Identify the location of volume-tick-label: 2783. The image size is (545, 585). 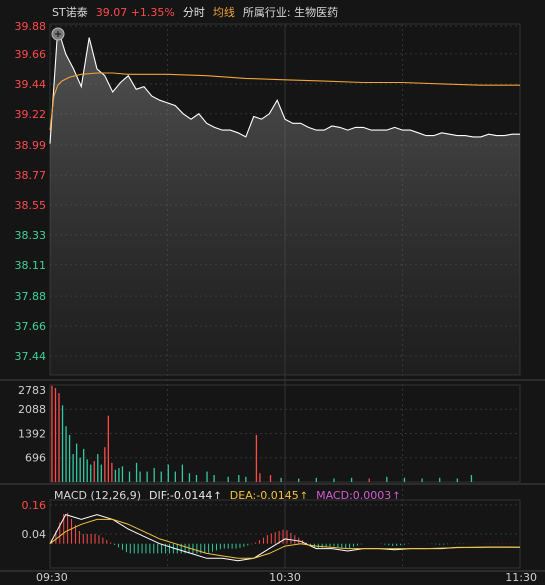
(32, 390).